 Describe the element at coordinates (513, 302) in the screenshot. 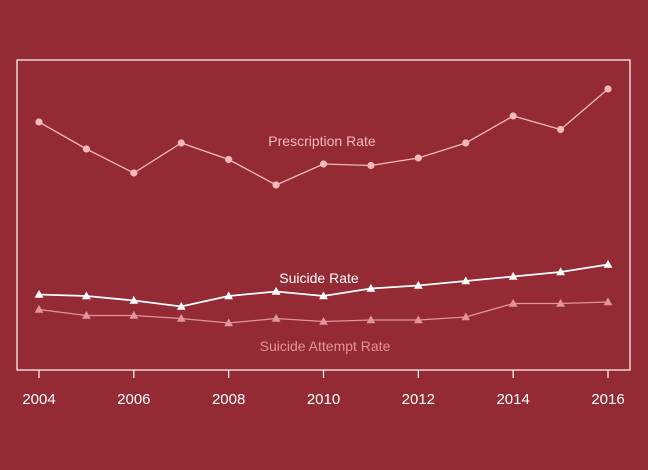

I see `point-suicide-attempt-rate-2014` at that location.